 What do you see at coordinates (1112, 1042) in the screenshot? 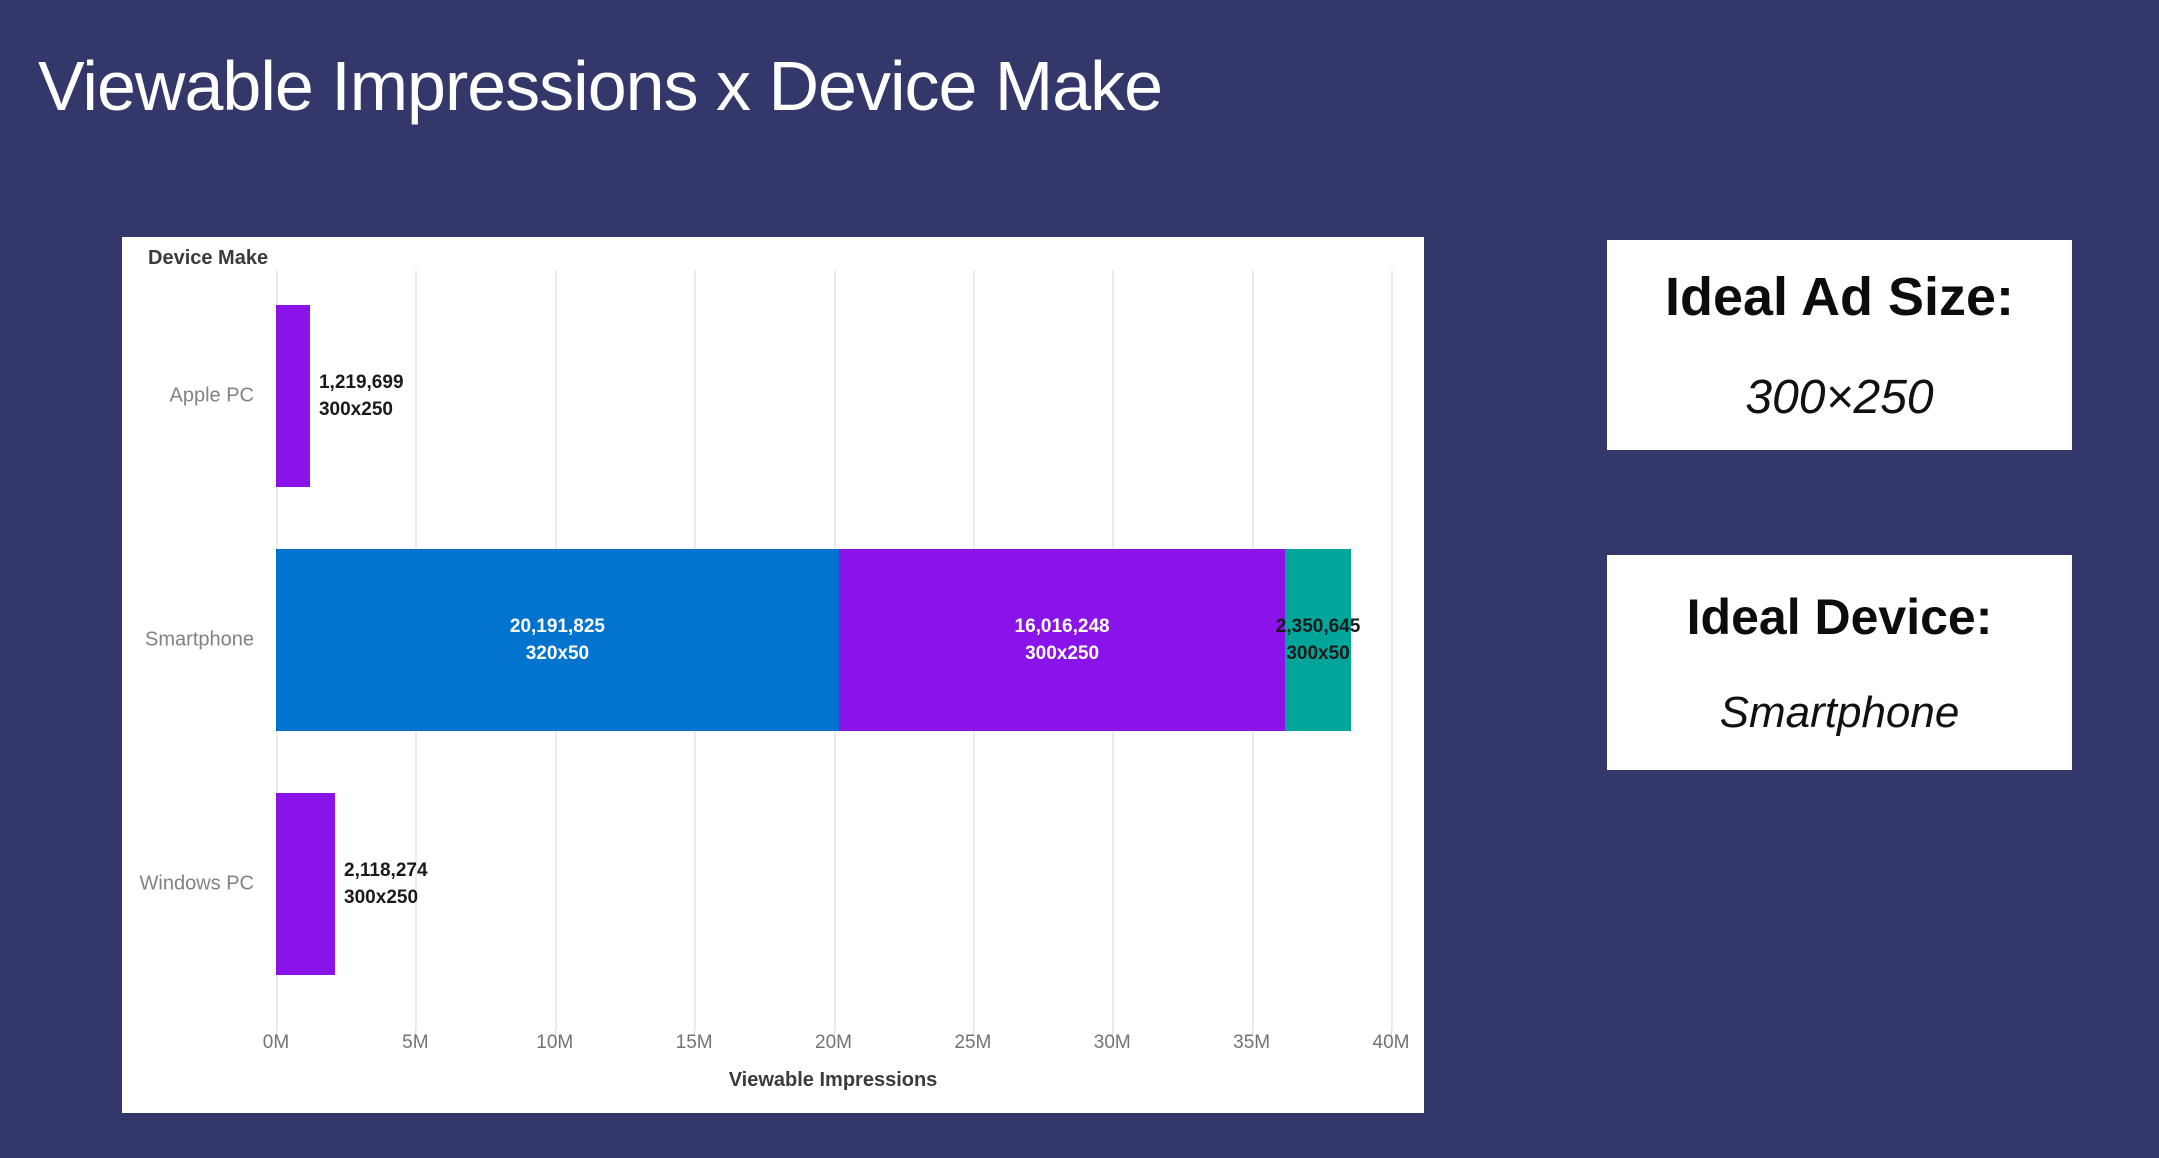
I see `x-tick-label: 30M` at bounding box center [1112, 1042].